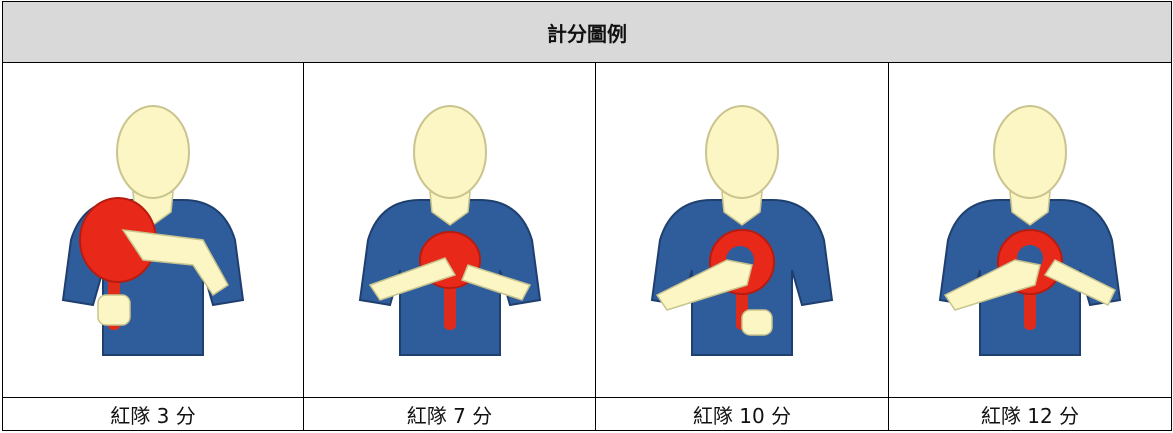 This screenshot has height=433, width=1173. I want to click on caption: 紅隊 10 分, so click(742, 414).